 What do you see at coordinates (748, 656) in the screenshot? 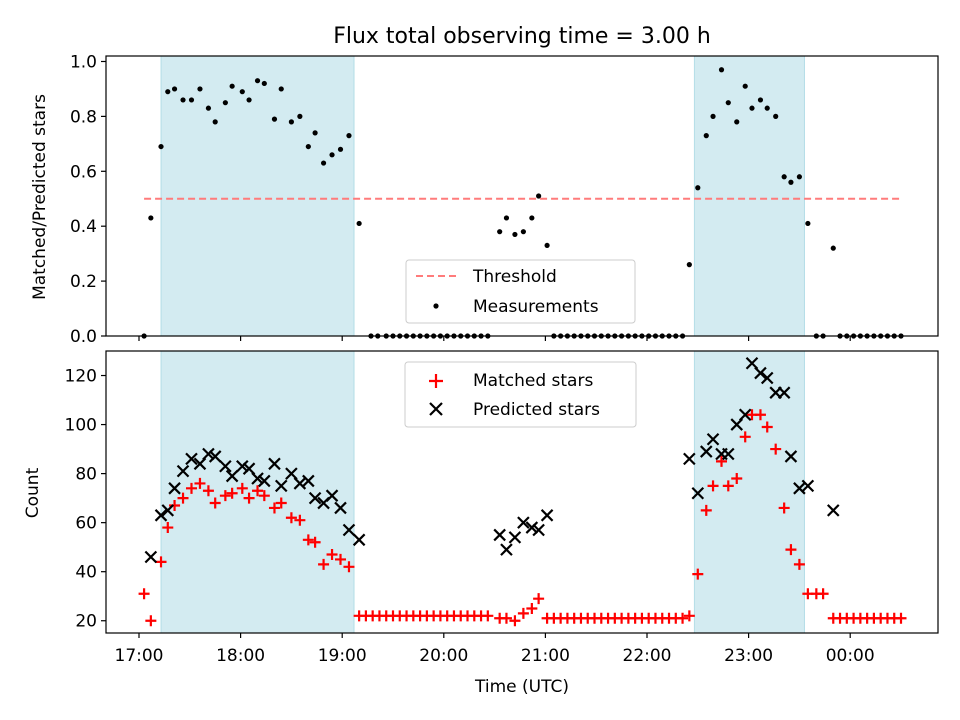
I see `x-tick-label: 23:00` at bounding box center [748, 656].